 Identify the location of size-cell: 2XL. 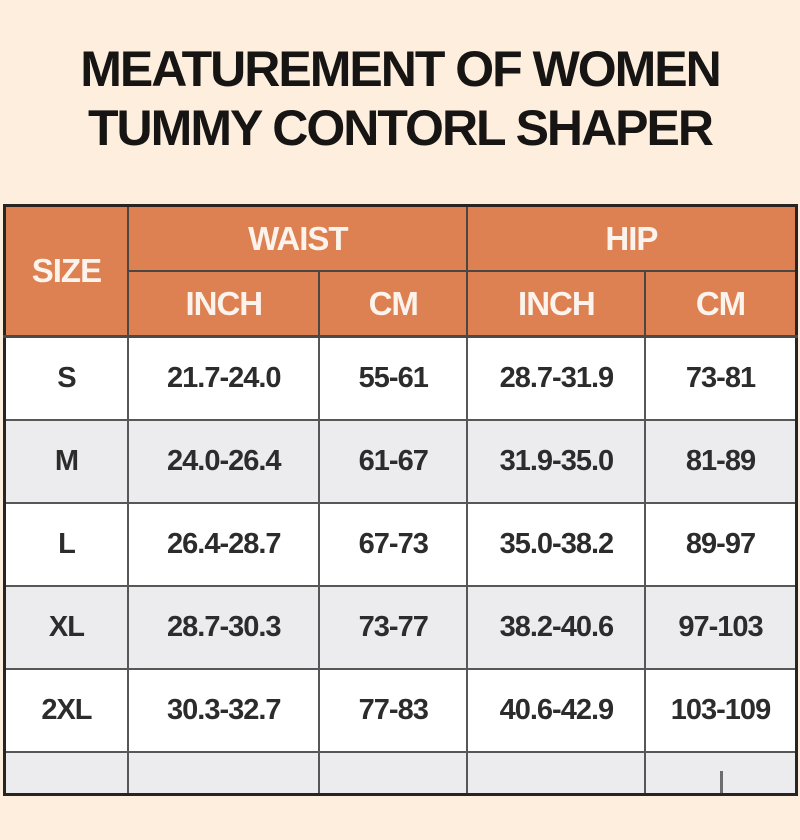
(66, 710).